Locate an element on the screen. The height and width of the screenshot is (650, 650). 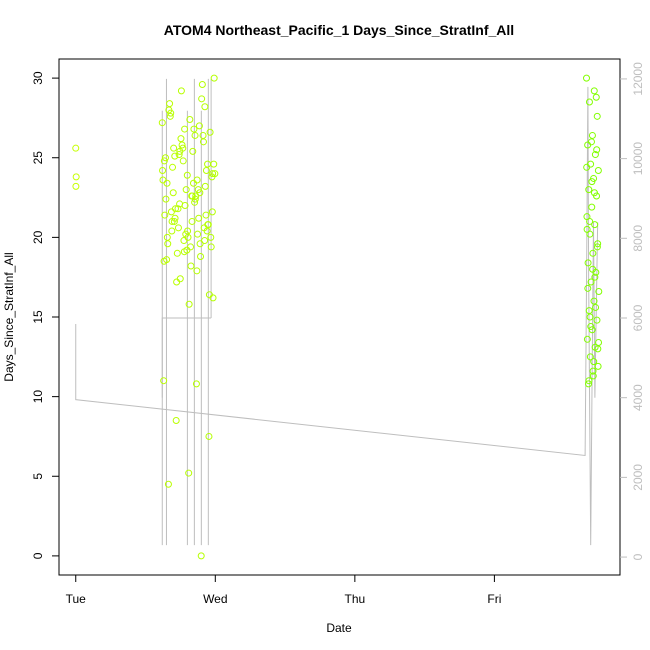
y-right-tick-label-2: 4000 is located at coordinates (638, 397).